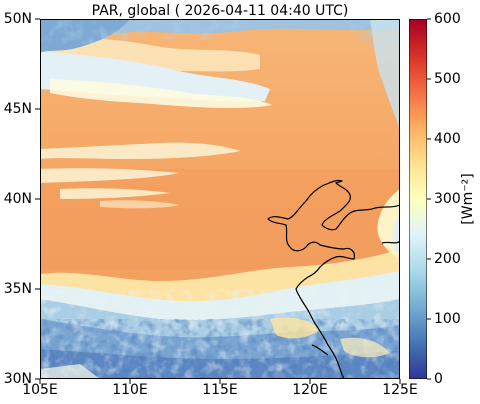 The image size is (480, 404). Describe the element at coordinates (333, 279) in the screenshot. I see `coastline` at that location.